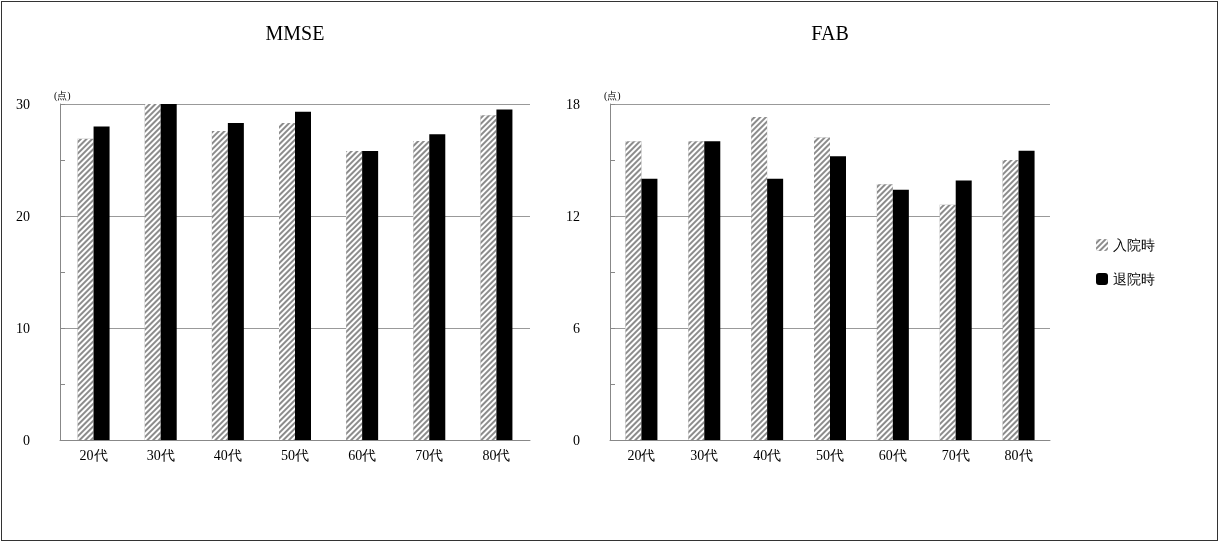 This screenshot has width=1221, height=544. Describe the element at coordinates (23, 328) in the screenshot. I see `y-tick-label: 10` at that location.